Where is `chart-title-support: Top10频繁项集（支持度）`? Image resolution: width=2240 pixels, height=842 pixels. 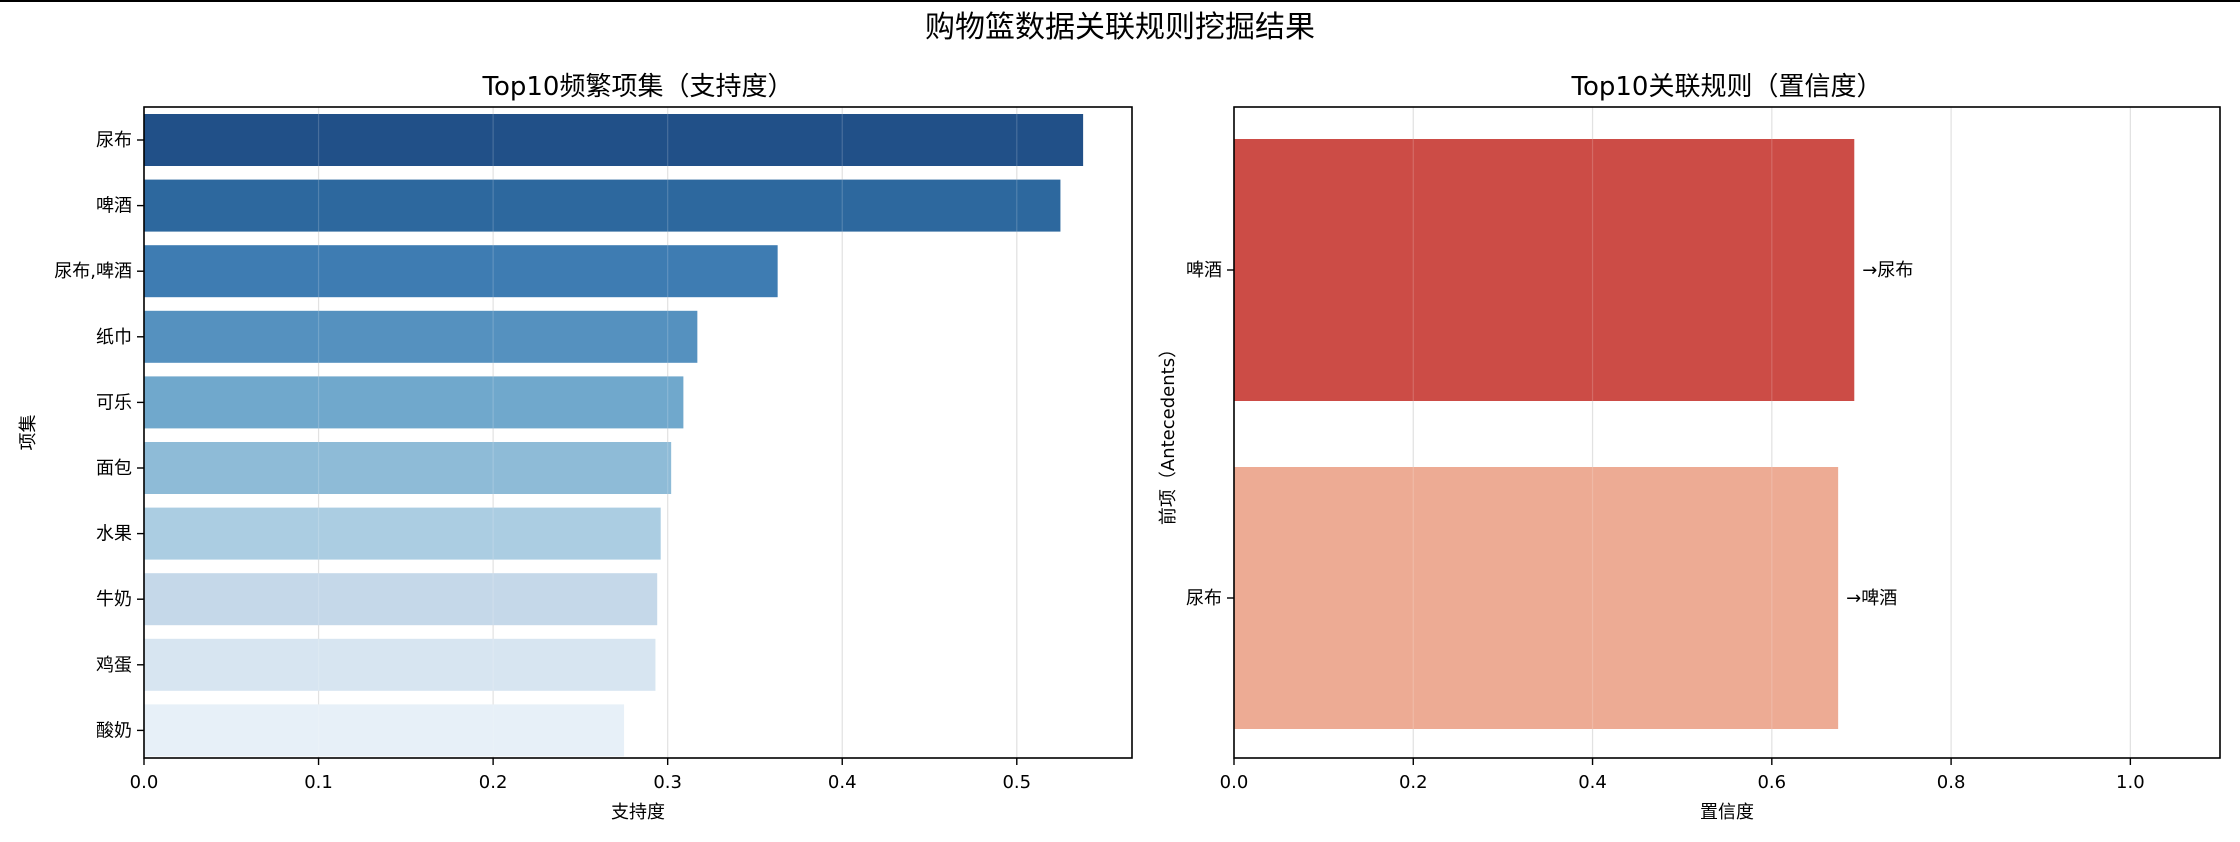 chart-title-support: Top10频繁项集（支持度） is located at coordinates (638, 87).